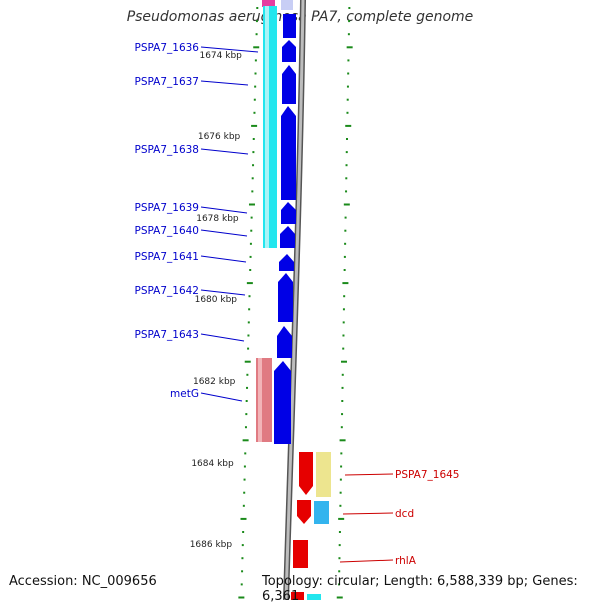 Image resolution: width=600 pixels, height=604 pixels. I want to click on gene-label-left: metG, so click(184, 394).